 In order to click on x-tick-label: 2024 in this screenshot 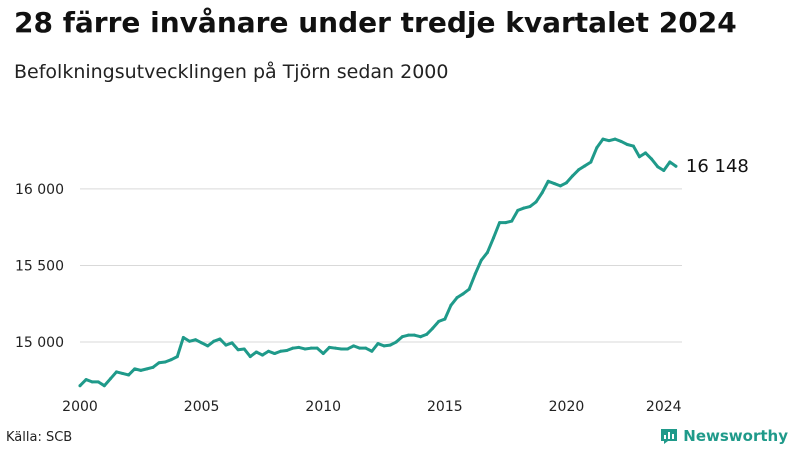, I will do `click(664, 407)`.